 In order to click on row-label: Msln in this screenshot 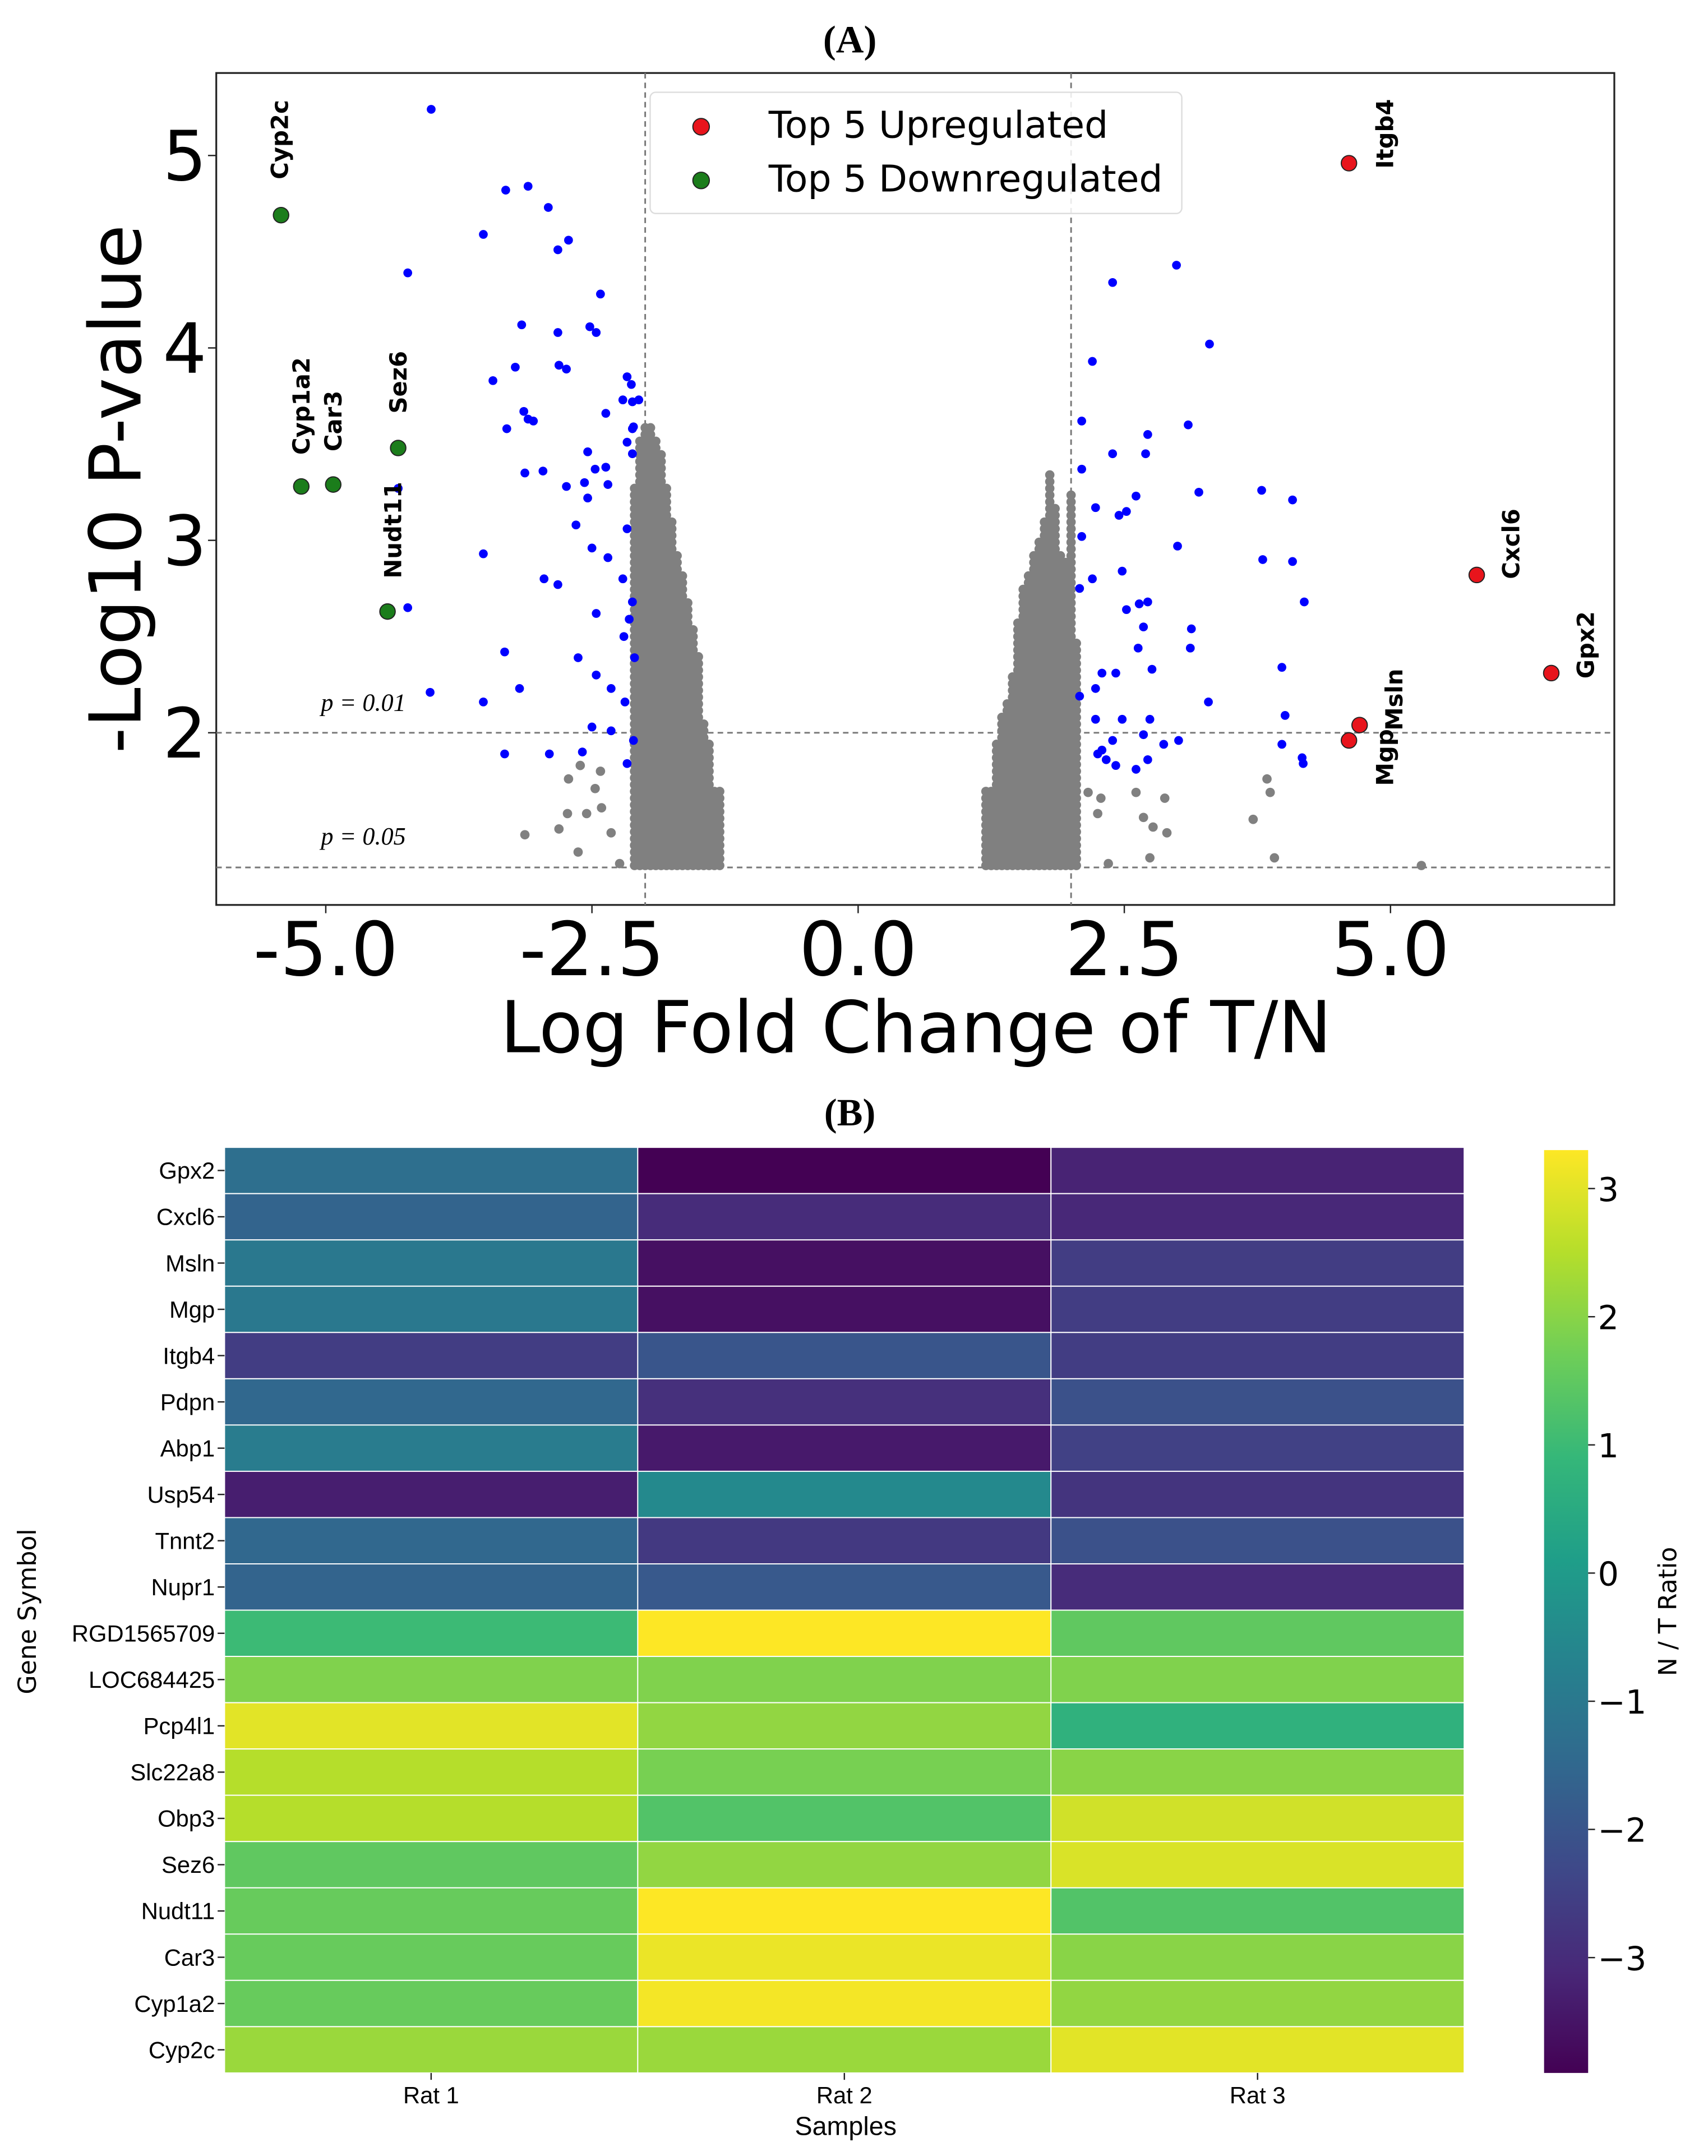, I will do `click(190, 1263)`.